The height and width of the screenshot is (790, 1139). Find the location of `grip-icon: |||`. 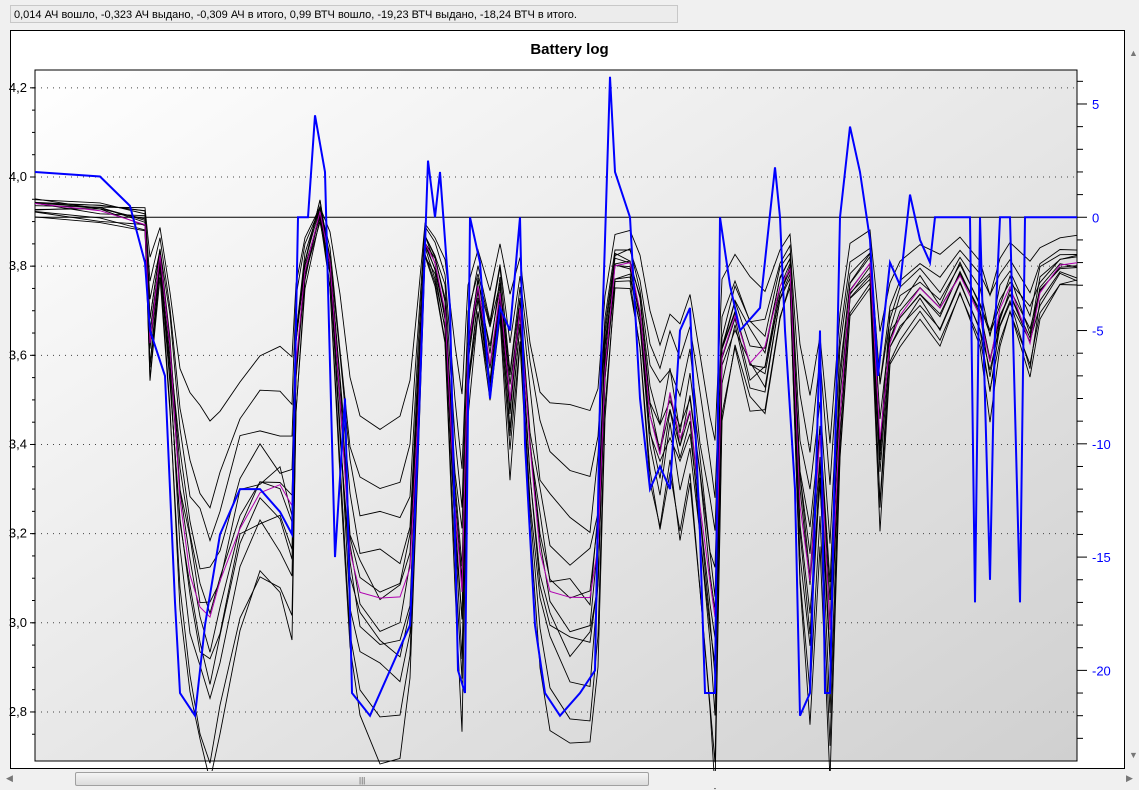

grip-icon: ||| is located at coordinates (362, 780).